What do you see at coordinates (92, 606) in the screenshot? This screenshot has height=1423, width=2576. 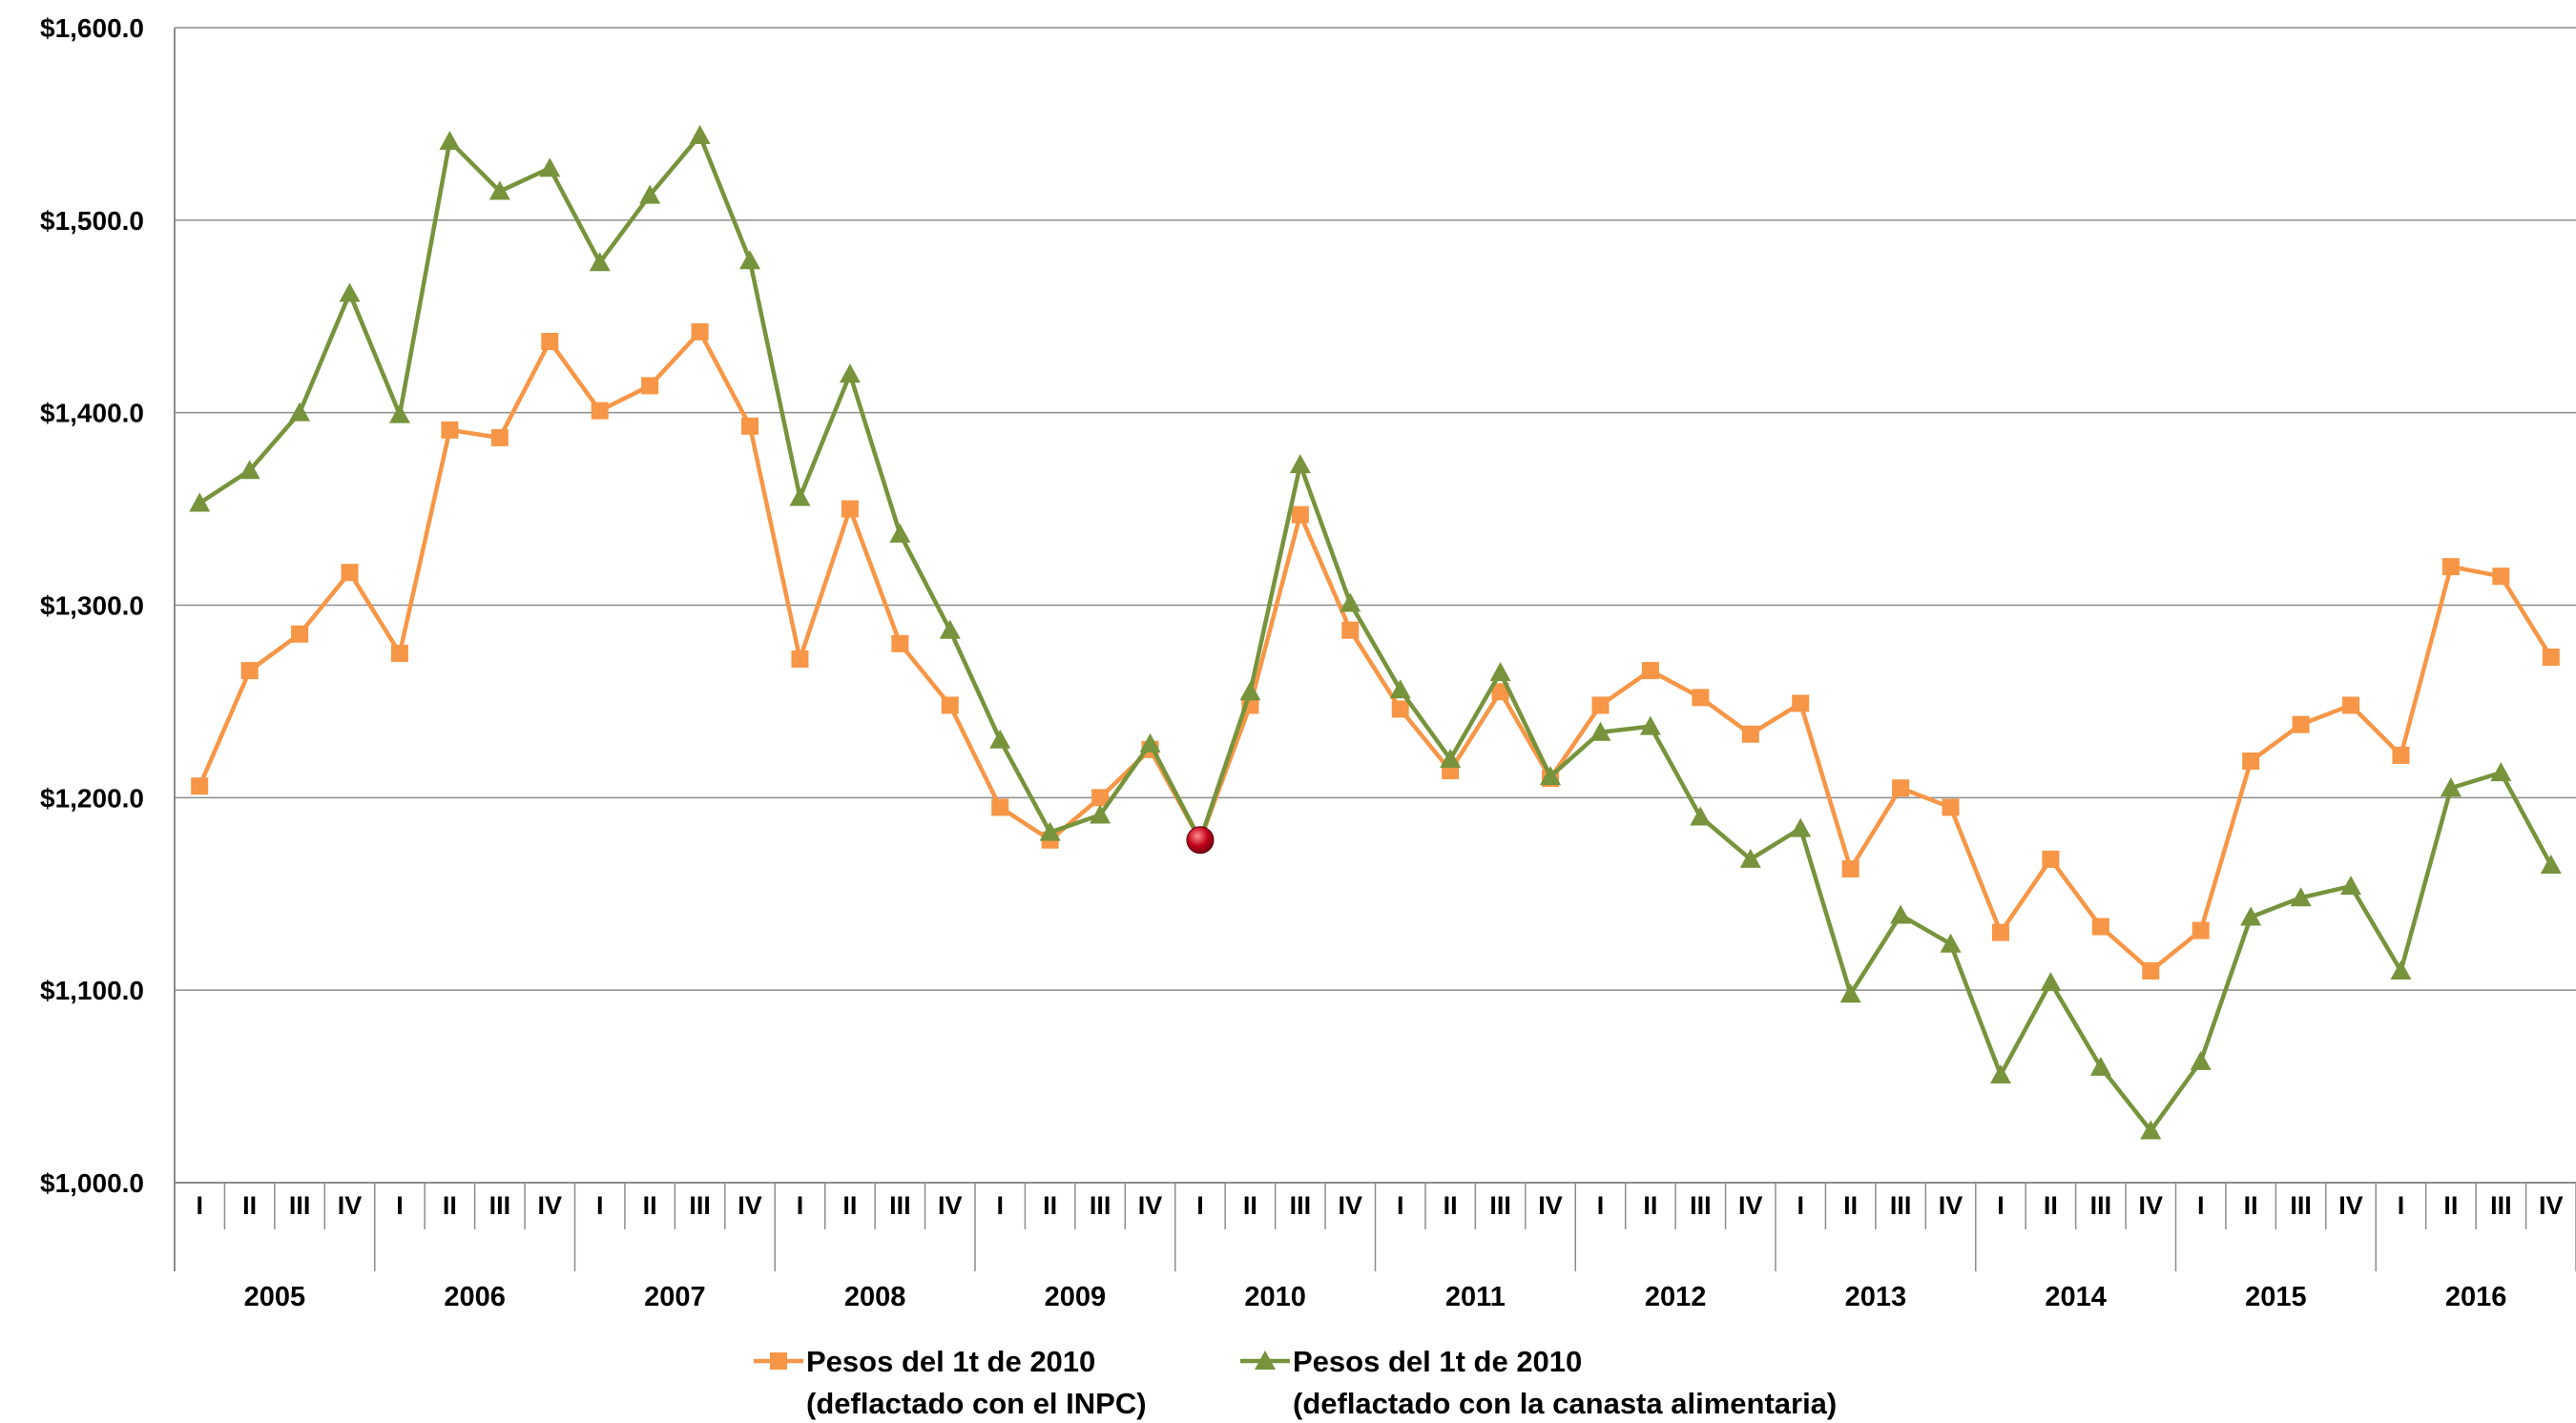 I see `y-tick-label: $1,300.0` at bounding box center [92, 606].